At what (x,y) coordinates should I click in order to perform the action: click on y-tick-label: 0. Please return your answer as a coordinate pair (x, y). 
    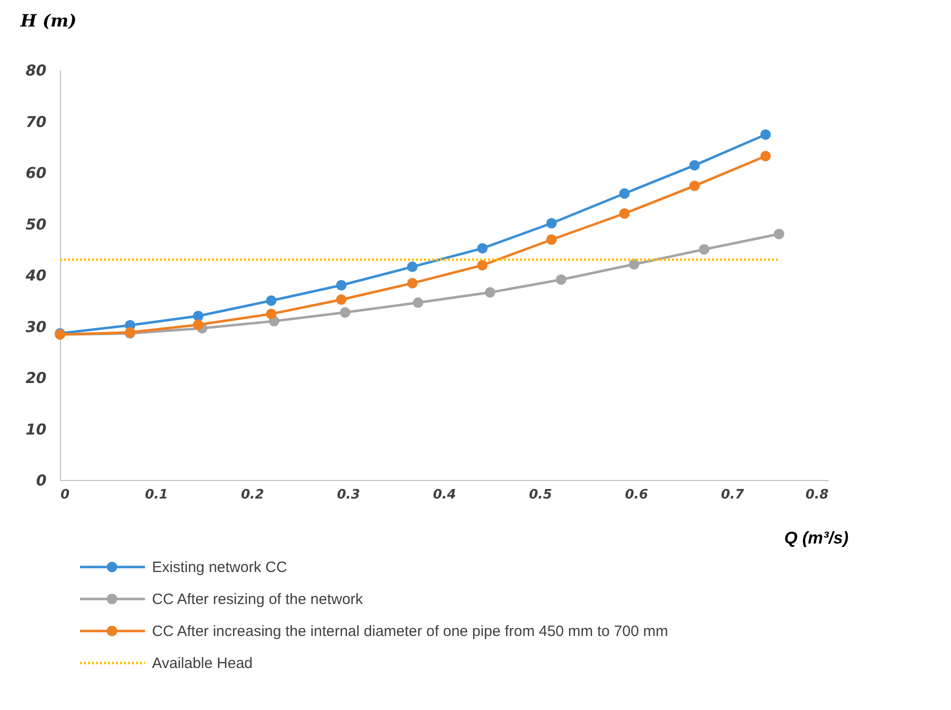
    Looking at the image, I should click on (41, 481).